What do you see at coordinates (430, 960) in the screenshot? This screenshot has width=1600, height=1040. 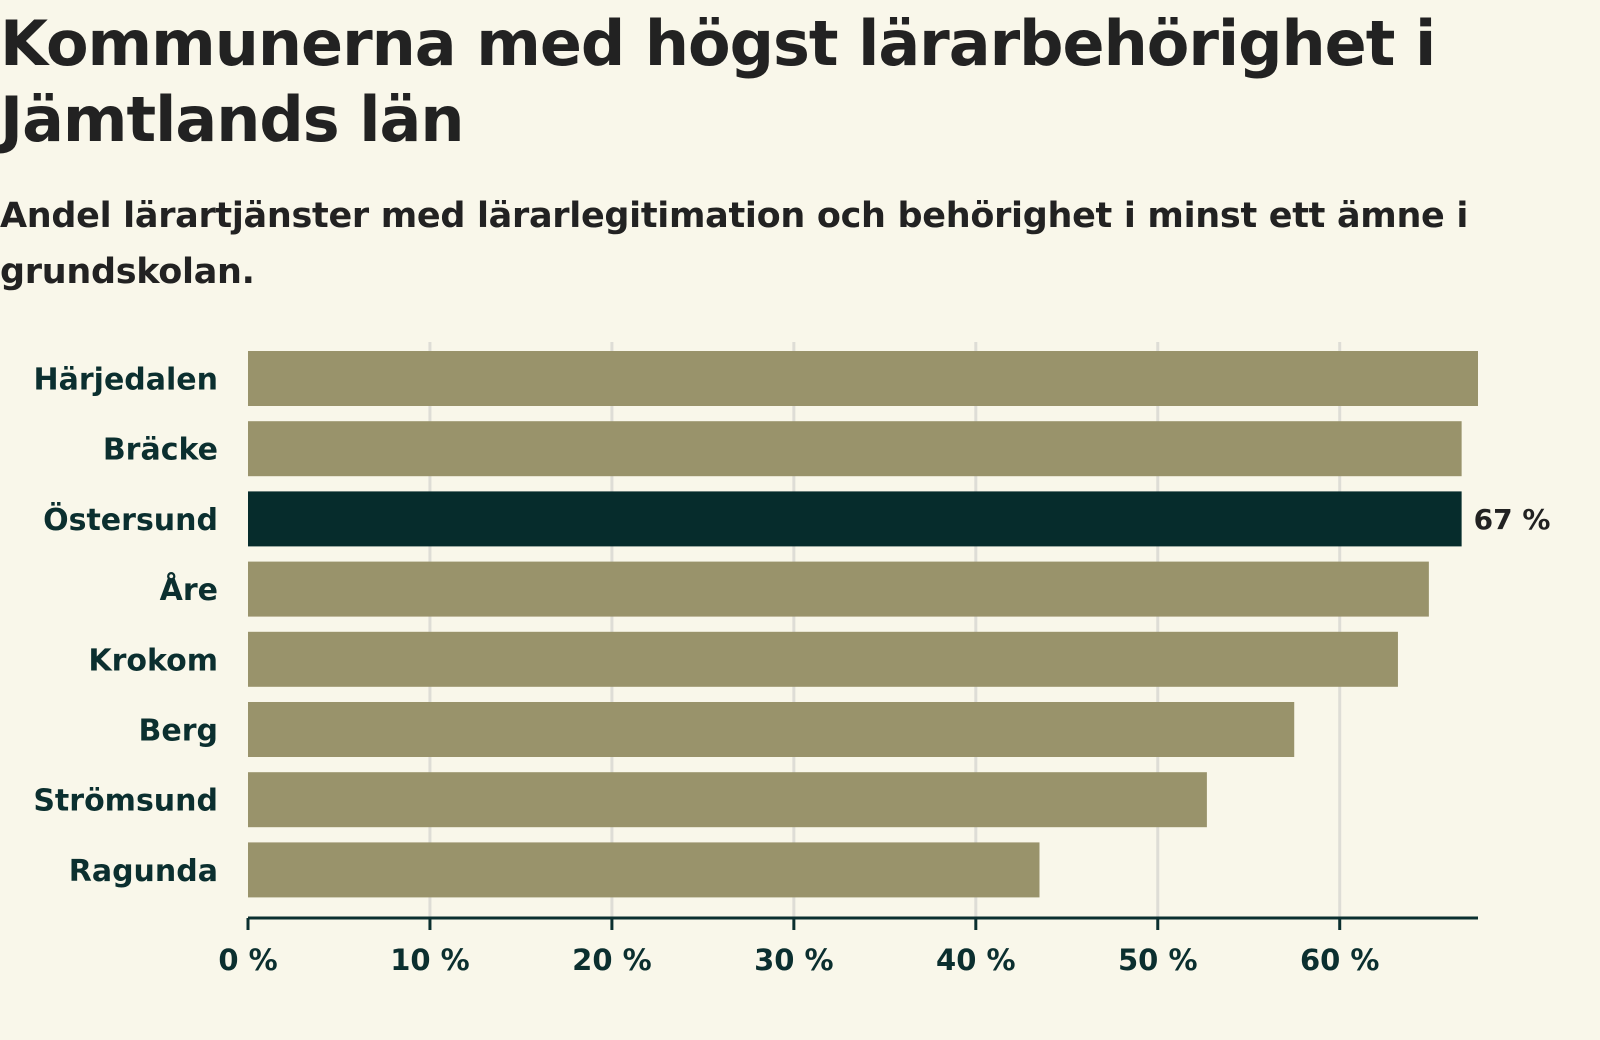 I see `x-tick-label-10: 10 %` at bounding box center [430, 960].